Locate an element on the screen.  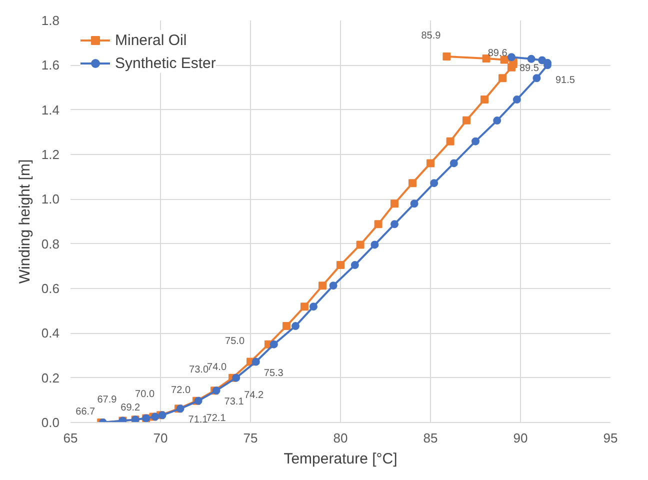
annotation: 69.2 is located at coordinates (130, 408).